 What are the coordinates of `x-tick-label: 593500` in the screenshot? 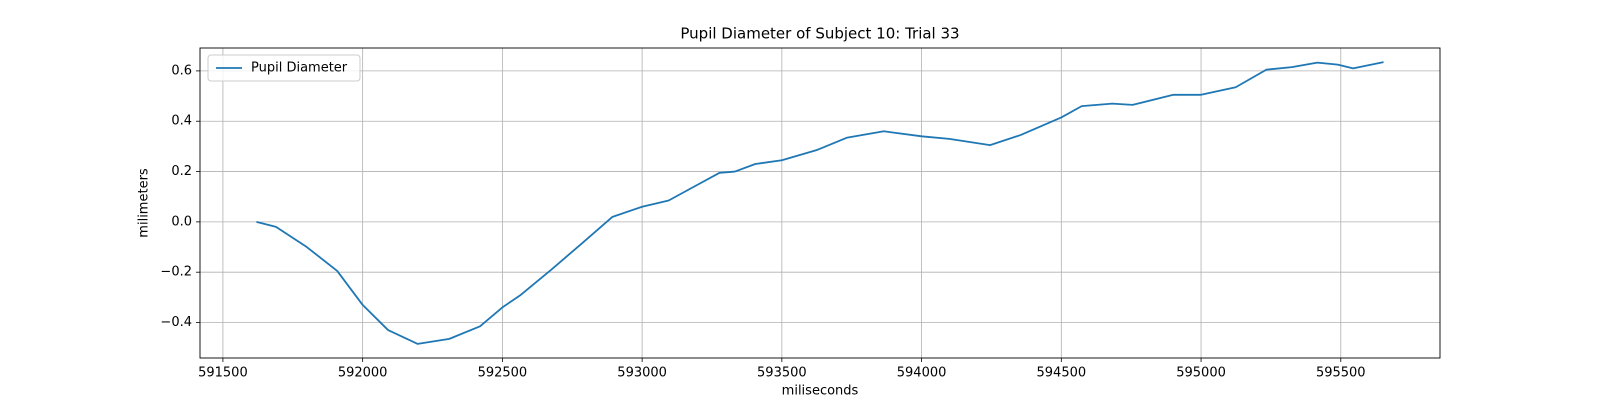 It's located at (782, 373).